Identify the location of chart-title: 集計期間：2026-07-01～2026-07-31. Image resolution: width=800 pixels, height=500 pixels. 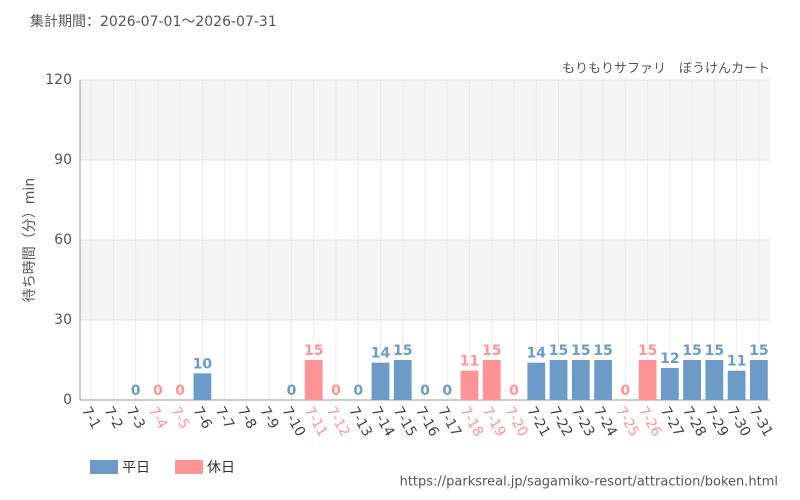
(153, 21).